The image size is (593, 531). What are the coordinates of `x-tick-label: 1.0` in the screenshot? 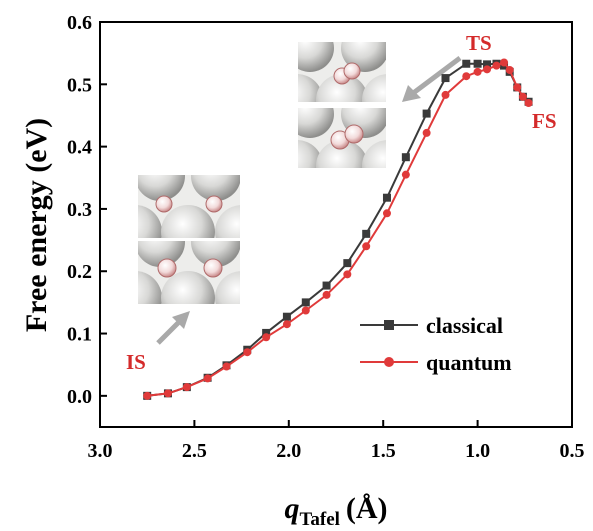 It's located at (477, 451).